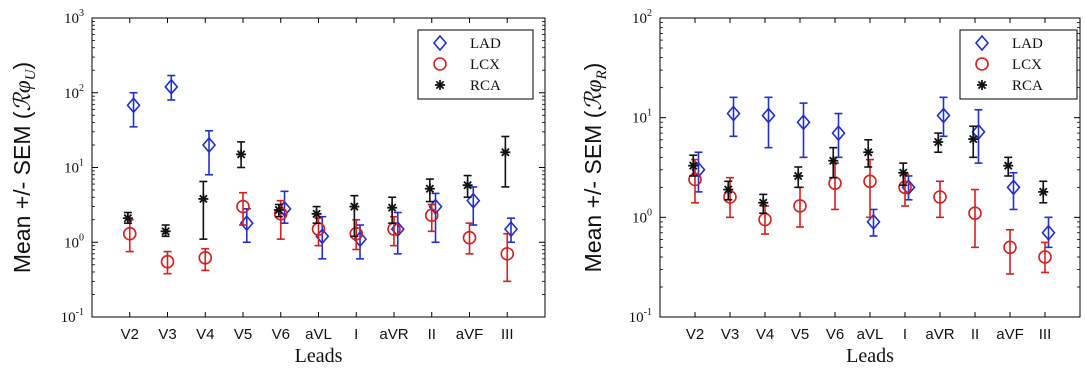 This screenshot has width=1085, height=371. I want to click on x-tick-label: V3, so click(730, 334).